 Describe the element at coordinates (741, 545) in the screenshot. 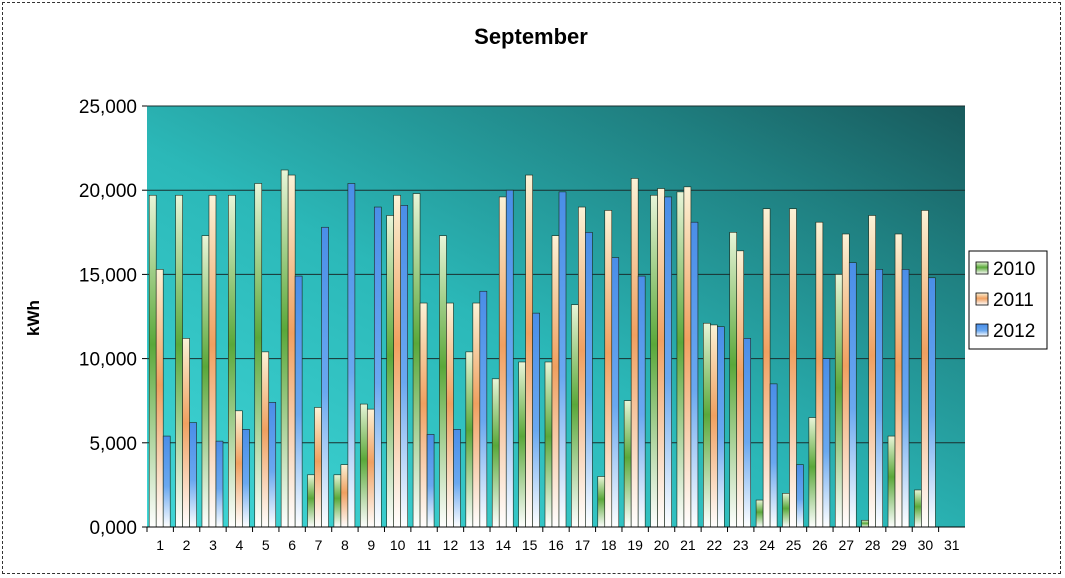

I see `x-tick-label: 23` at that location.